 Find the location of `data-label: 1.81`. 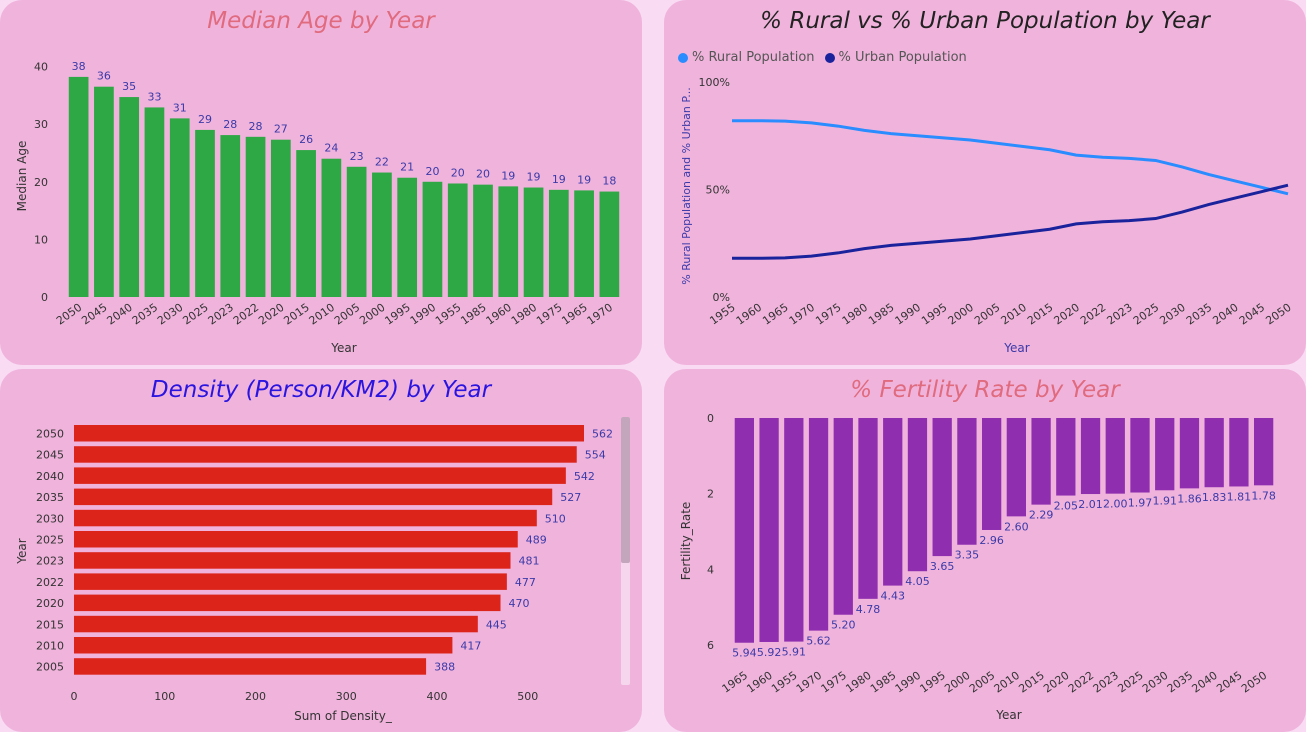

data-label: 1.81 is located at coordinates (1239, 496).